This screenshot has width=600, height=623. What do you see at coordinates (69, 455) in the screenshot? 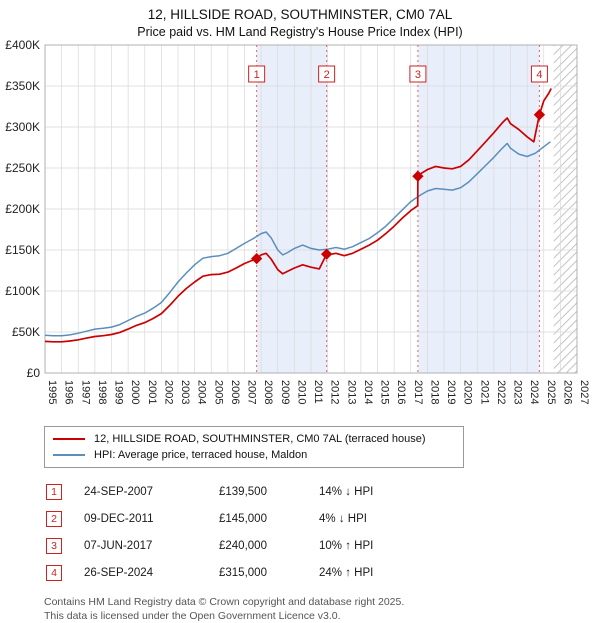
I see `hpi-line-swatch` at bounding box center [69, 455].